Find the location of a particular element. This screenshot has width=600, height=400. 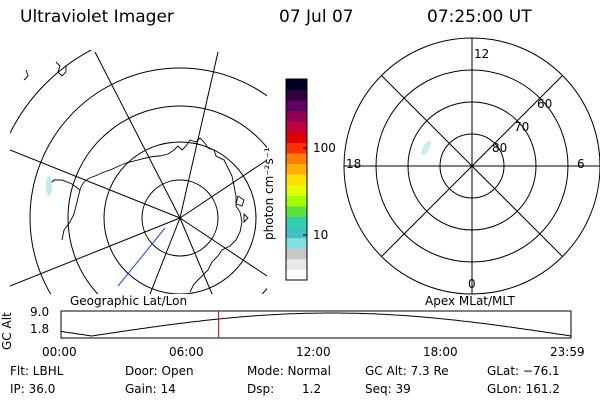

geographic-caption: Geographic Lat/Lon is located at coordinates (129, 301).